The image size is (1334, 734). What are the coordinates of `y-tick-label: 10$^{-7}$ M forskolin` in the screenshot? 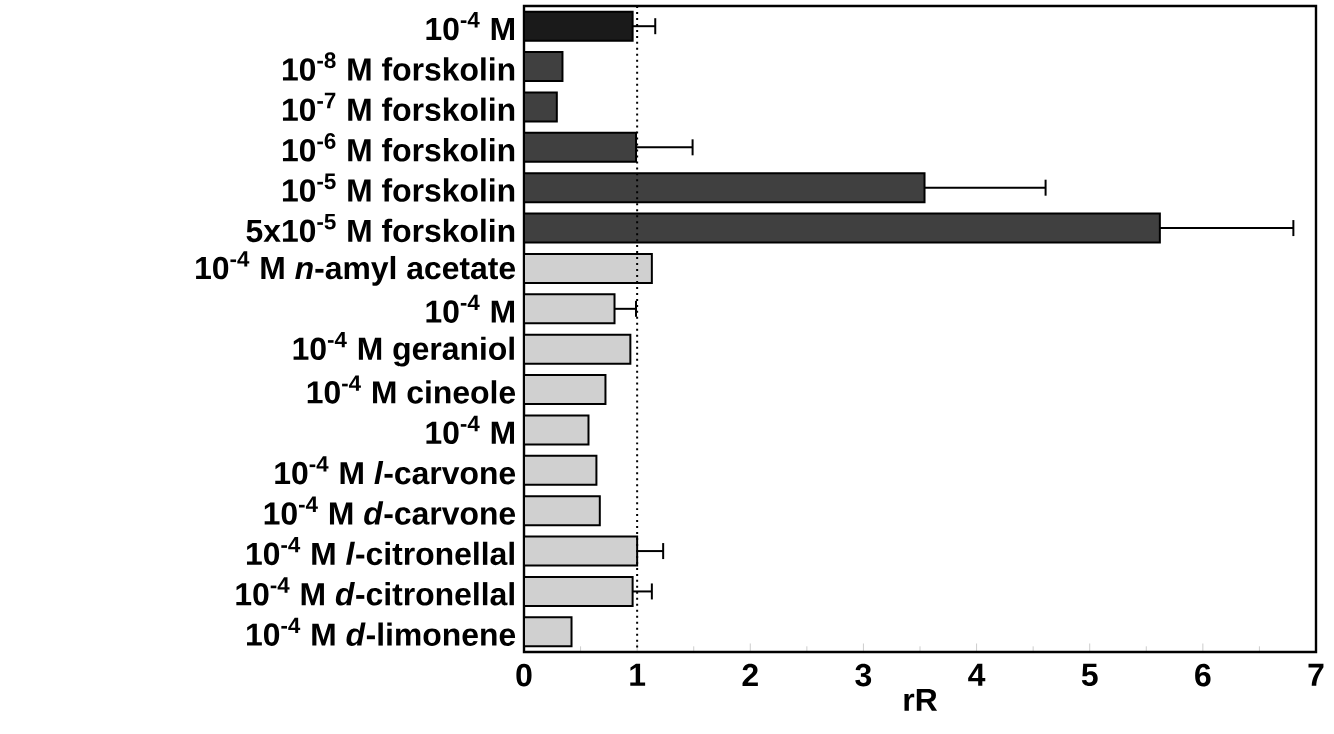 It's located at (398, 107).